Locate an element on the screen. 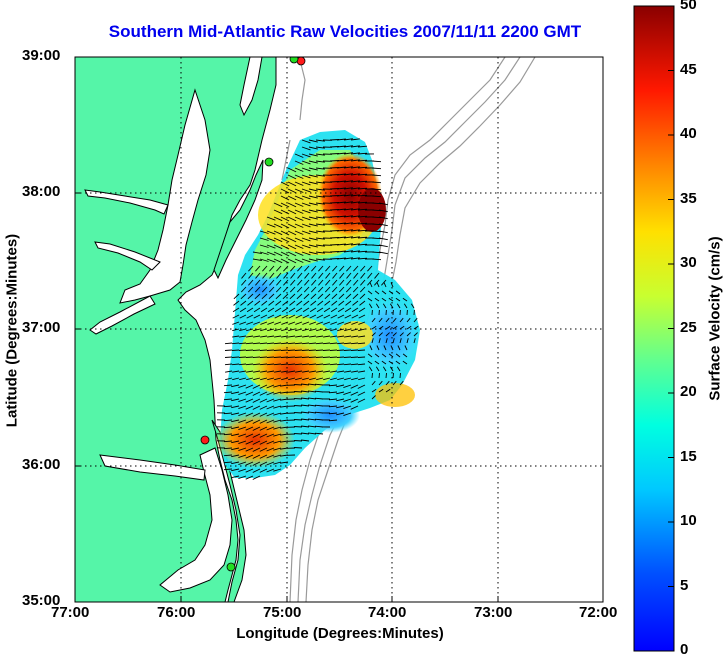 This screenshot has width=724, height=659. radar-station-marker is located at coordinates (269, 162).